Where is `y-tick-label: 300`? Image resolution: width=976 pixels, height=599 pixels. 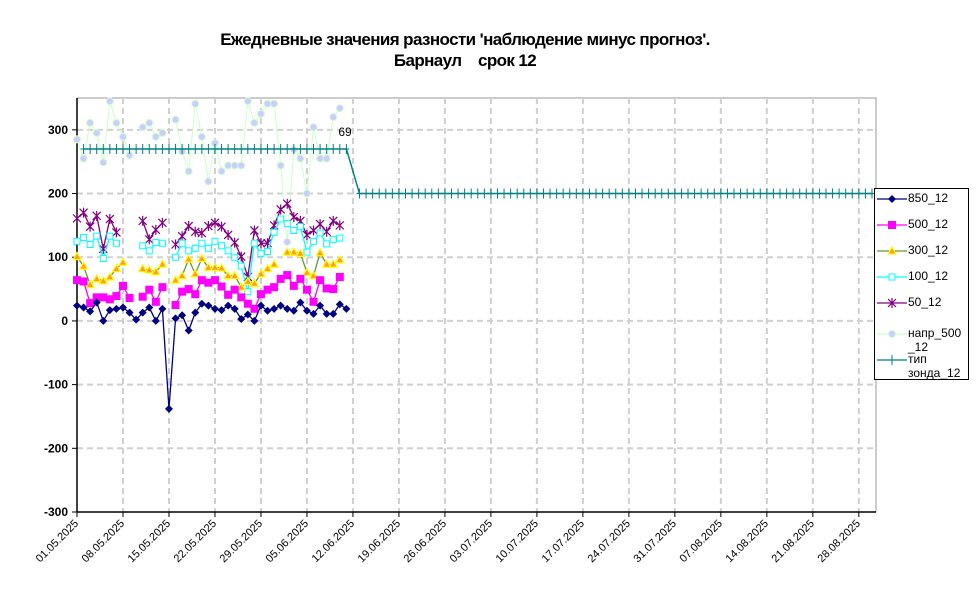
y-tick-label: 300 is located at coordinates (58, 130).